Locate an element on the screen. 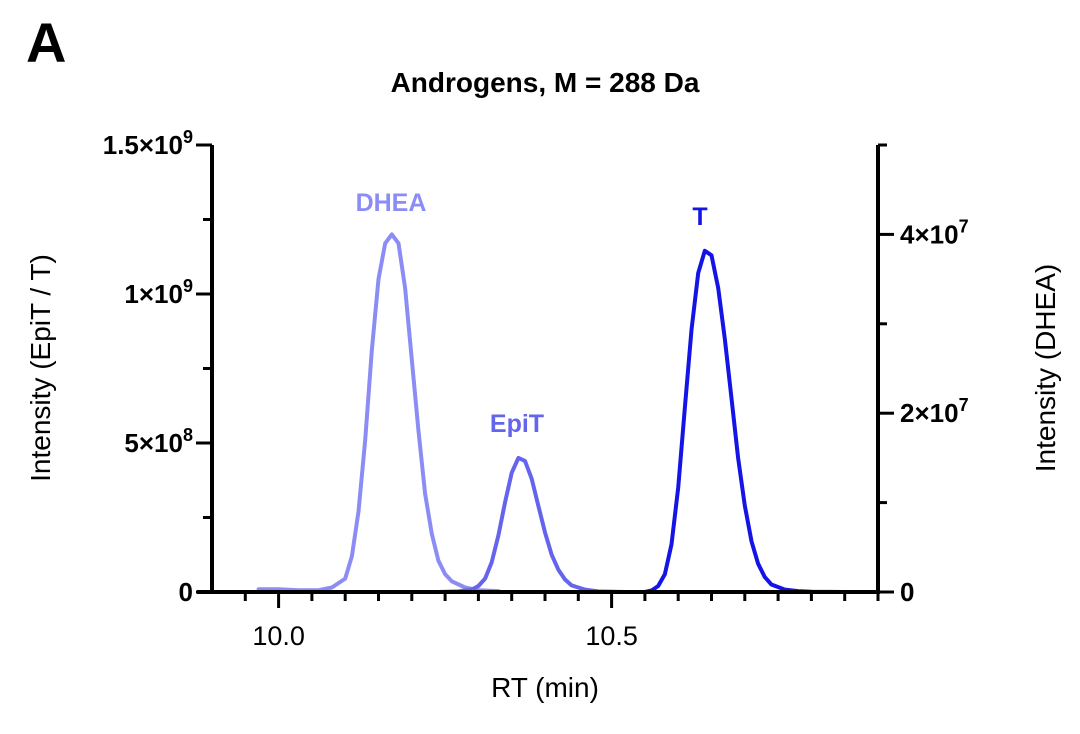 Image resolution: width=1080 pixels, height=734 pixels. y-right-tick-label: 2×10⁷ is located at coordinates (934, 411).